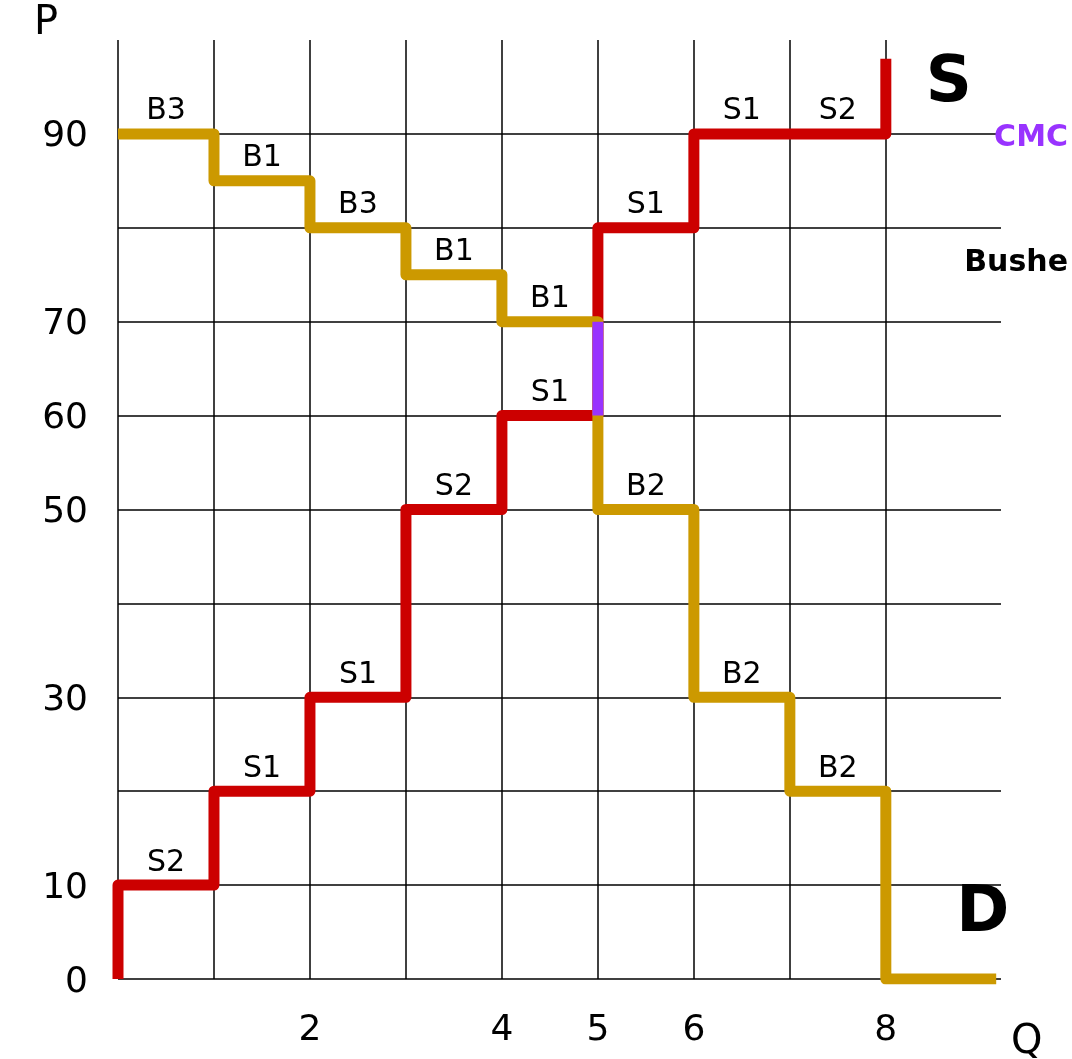 The width and height of the screenshot is (1072, 1059). I want to click on y-tick-label: 90, so click(65, 134).